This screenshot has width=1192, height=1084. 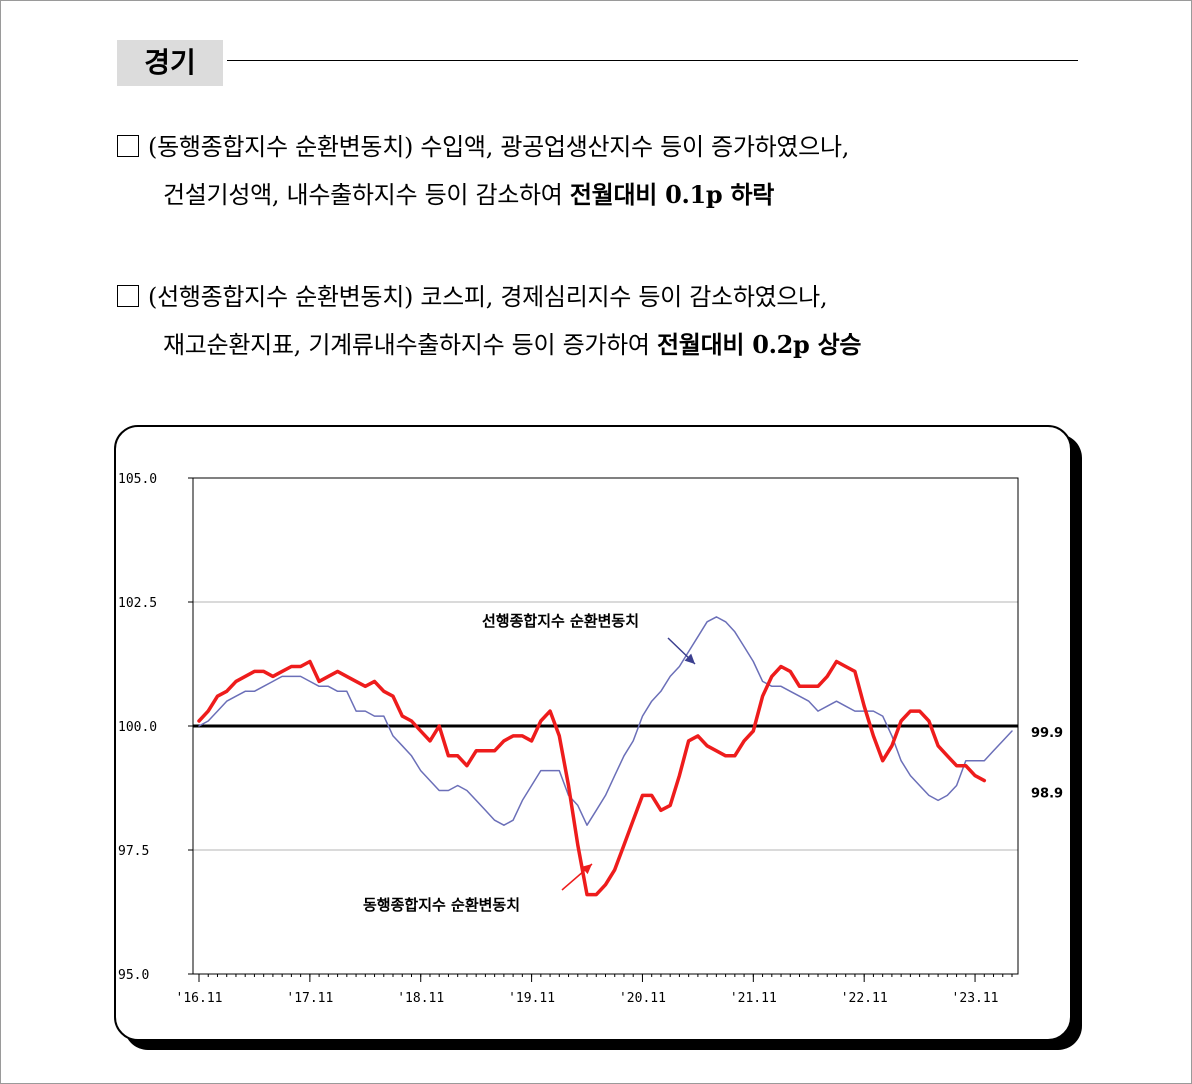 I want to click on annotation-coincident: 동행종합지수 순환변동치, so click(x=441, y=905).